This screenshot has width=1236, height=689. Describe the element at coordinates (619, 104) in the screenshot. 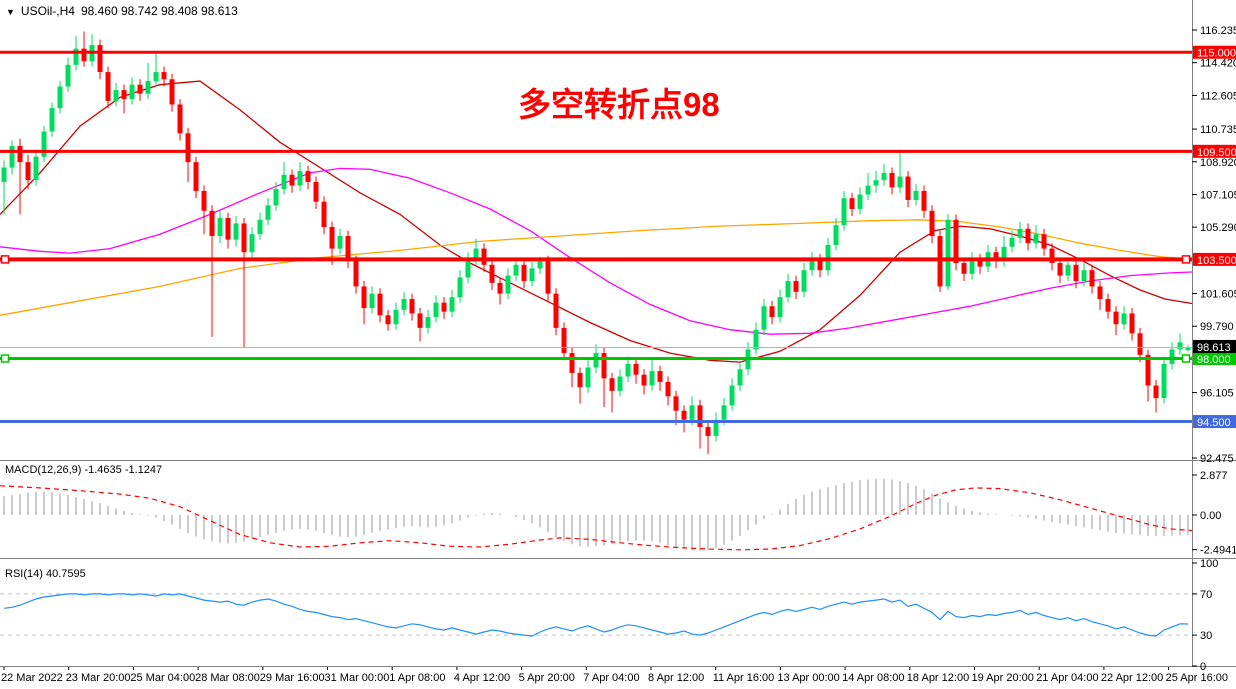

I see `chart-annotation-text: 多空转折点98` at that location.